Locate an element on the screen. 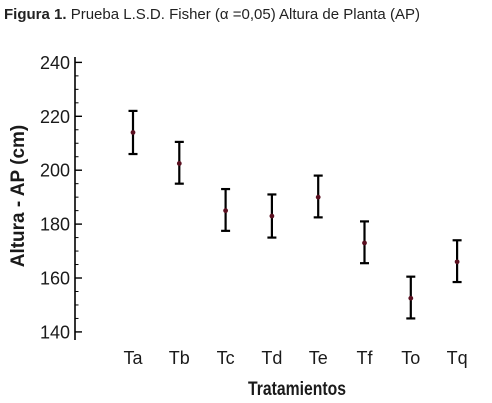 This screenshot has width=492, height=403. x-tick-label-Ta: Ta is located at coordinates (133, 358).